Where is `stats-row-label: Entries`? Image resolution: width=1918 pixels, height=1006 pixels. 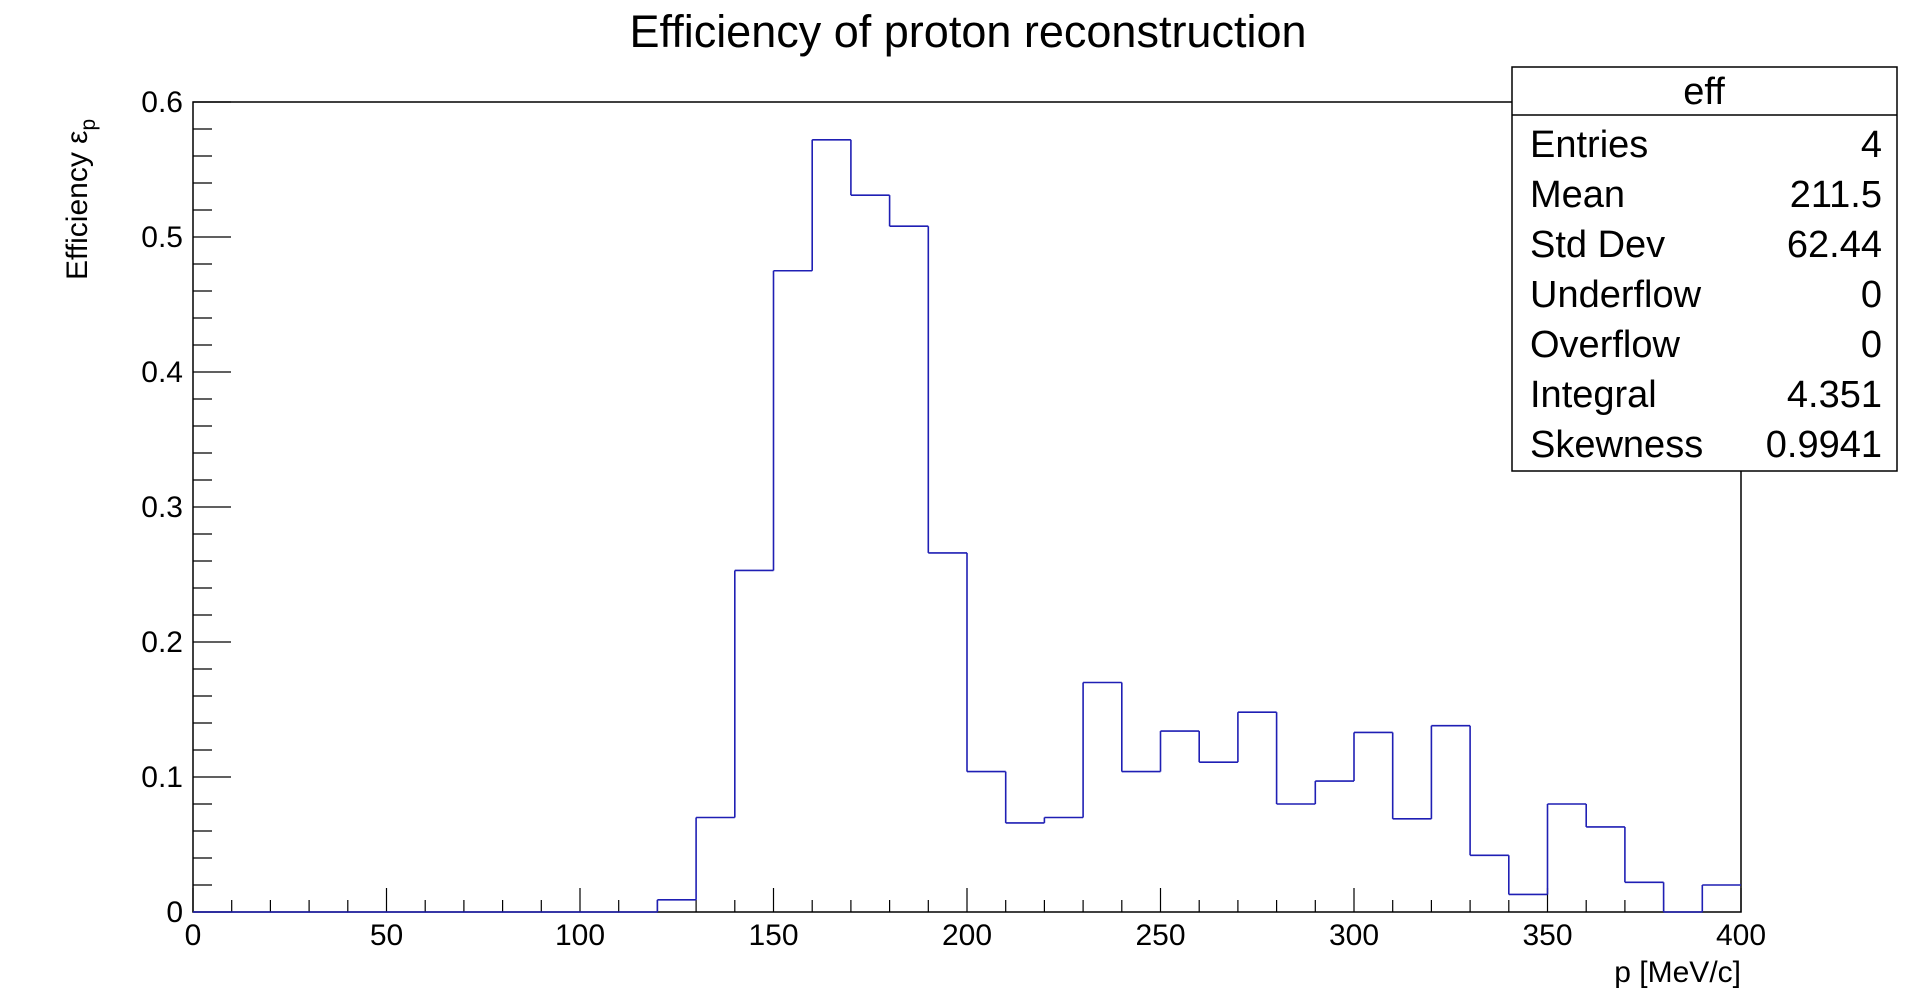 stats-row-label: Entries is located at coordinates (1589, 145).